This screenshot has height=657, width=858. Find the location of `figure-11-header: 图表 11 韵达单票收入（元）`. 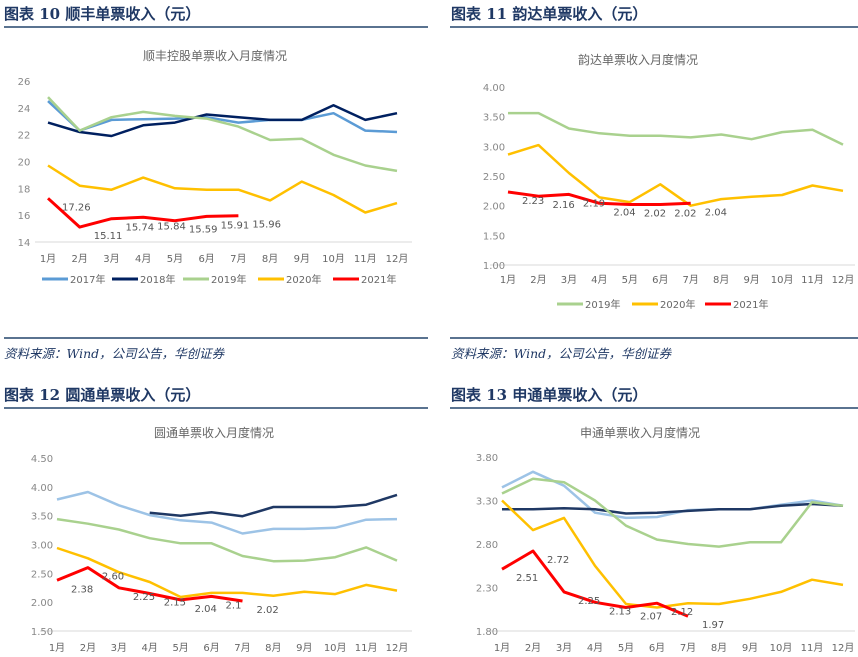

figure-11-header: 图表 11 韵达单票收入（元） is located at coordinates (549, 14).